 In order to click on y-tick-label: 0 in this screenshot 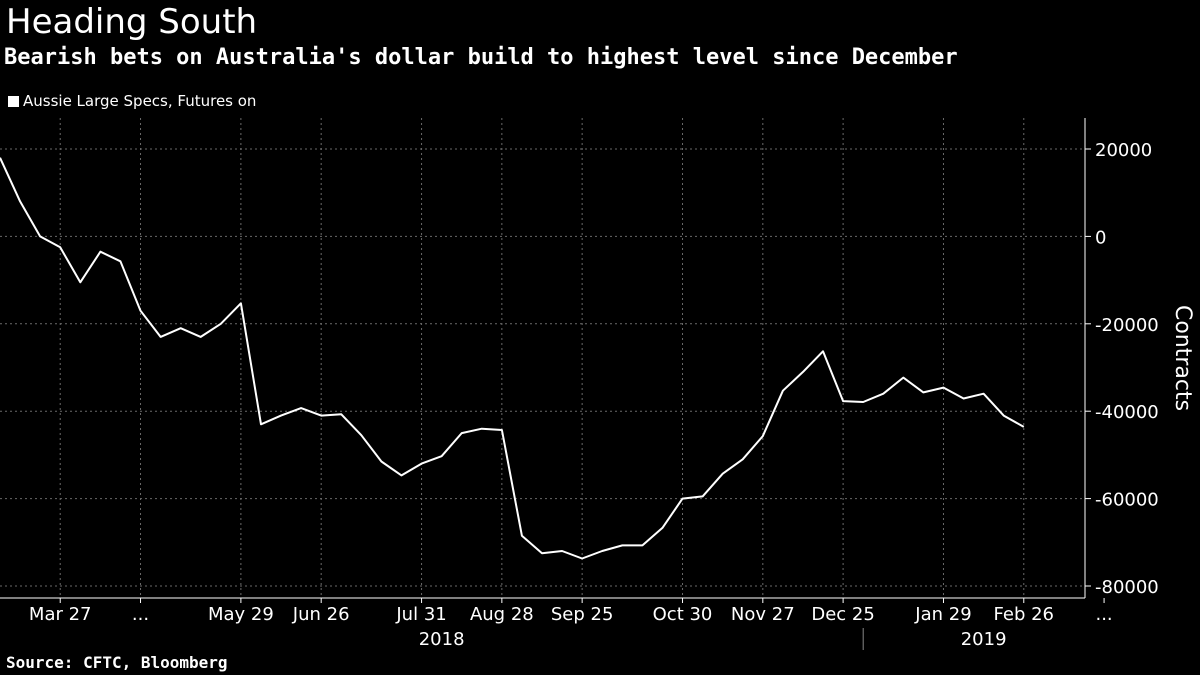, I will do `click(1100, 237)`.